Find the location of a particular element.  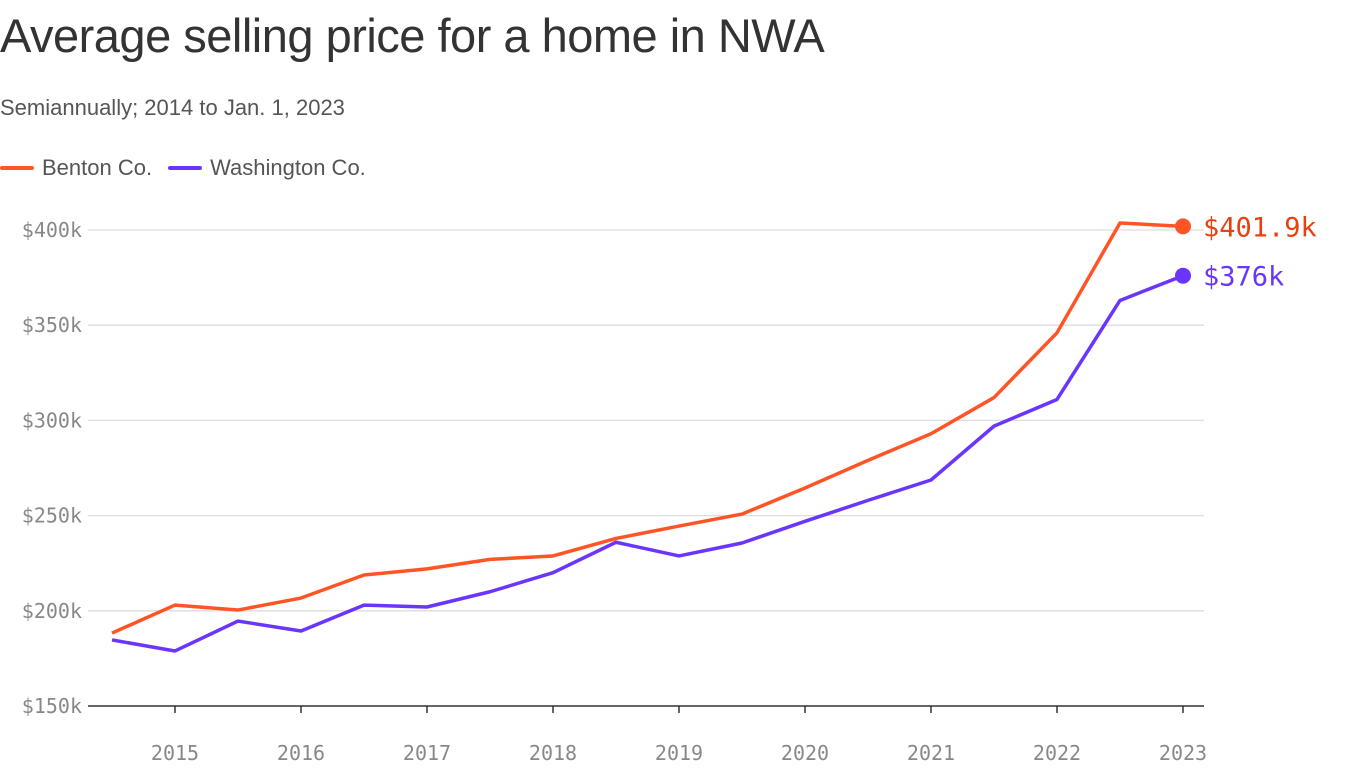

end-point-benton is located at coordinates (1183, 226).